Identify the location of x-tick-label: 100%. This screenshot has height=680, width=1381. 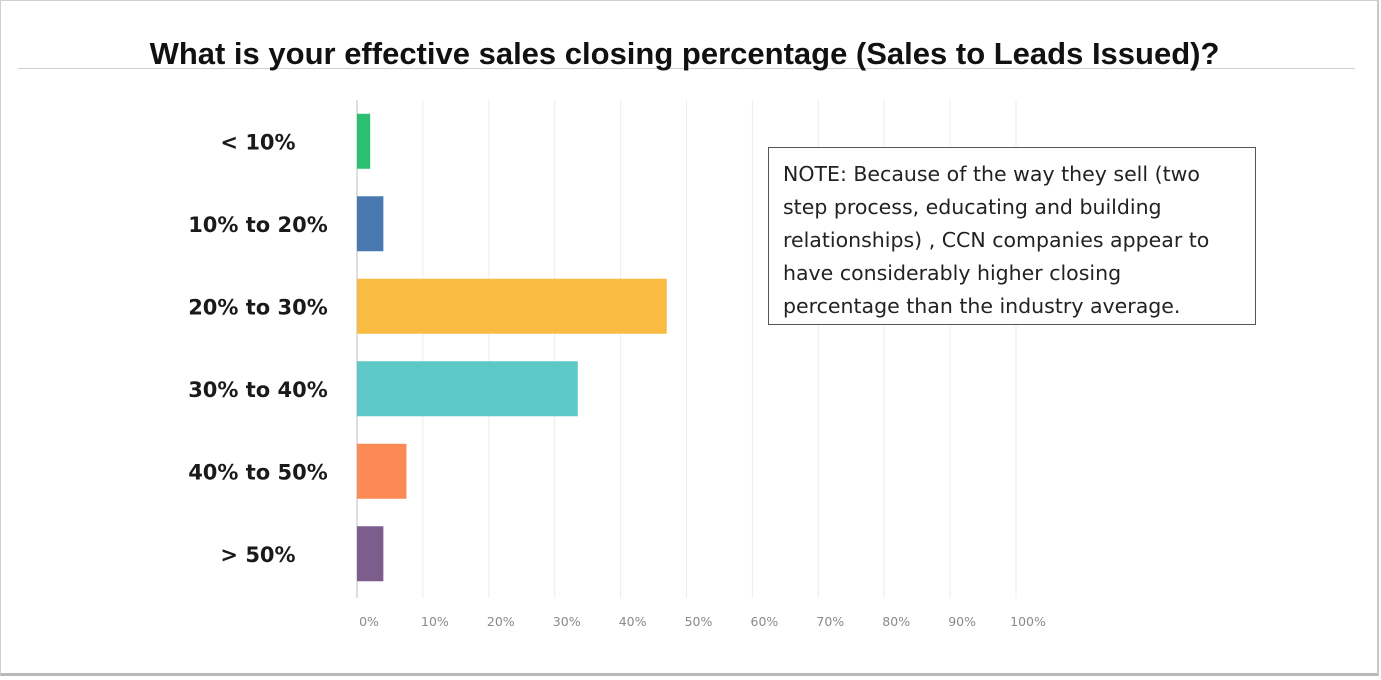
(1028, 621).